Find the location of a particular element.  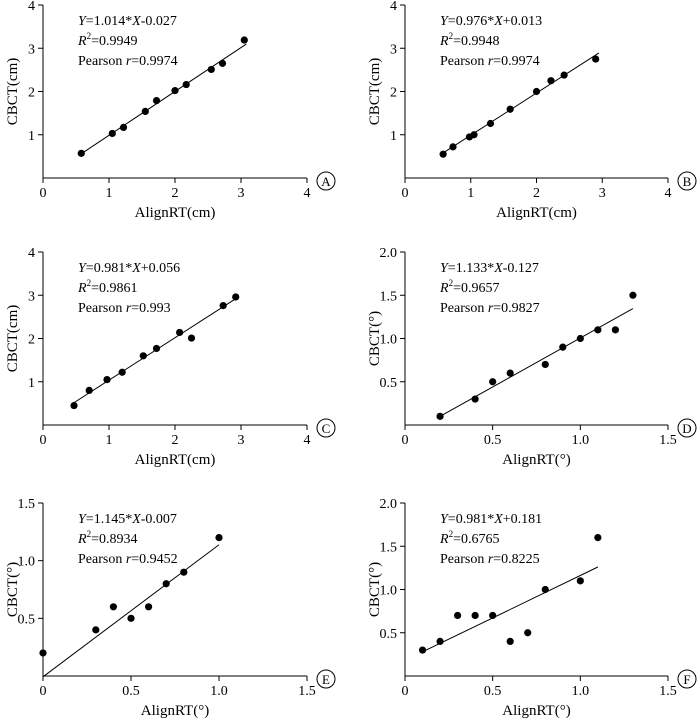

r-squared-text: R2=0.9949 is located at coordinates (107, 40).